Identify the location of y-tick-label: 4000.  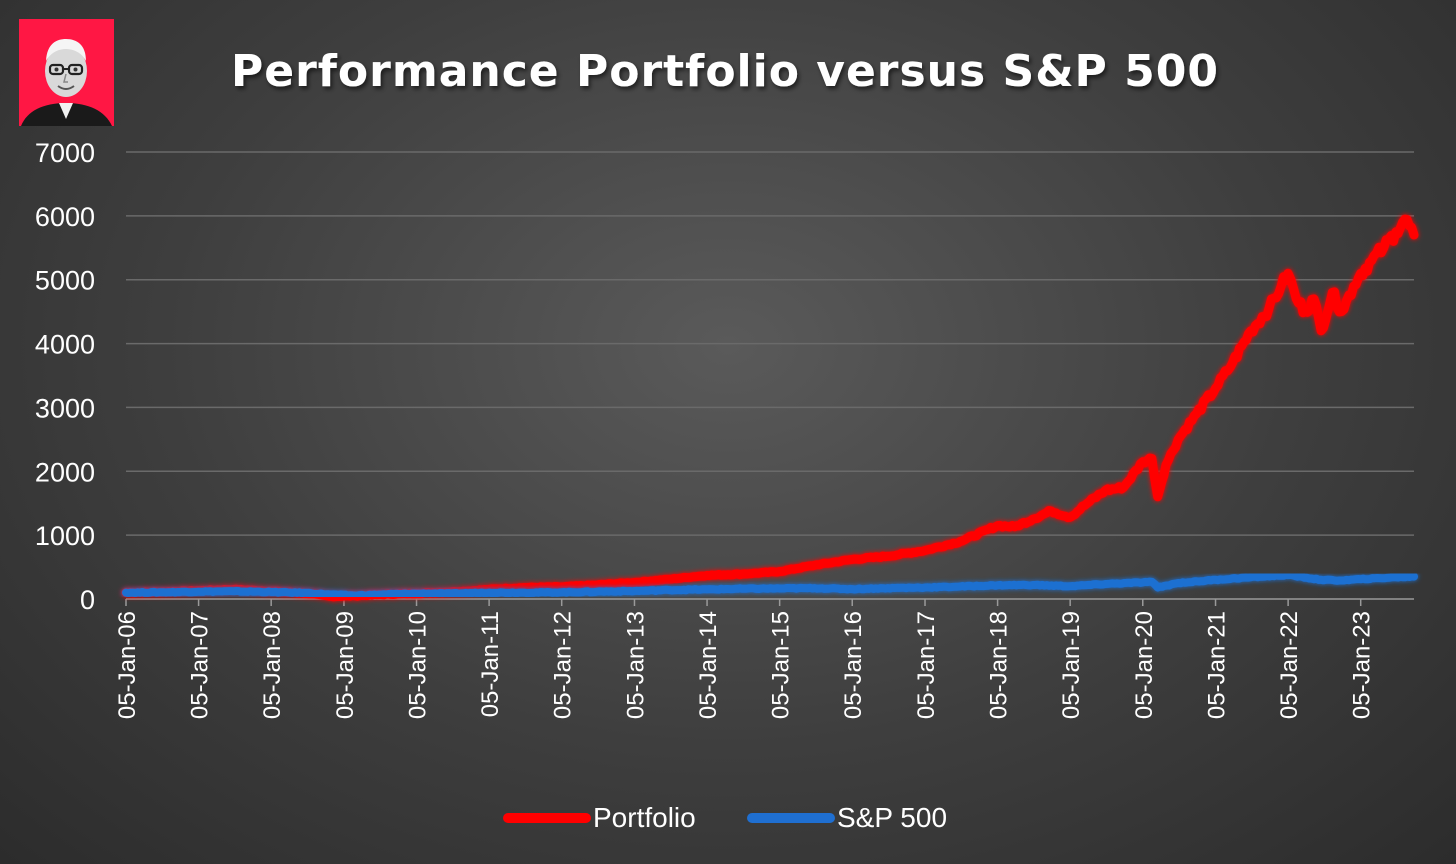
(65, 345).